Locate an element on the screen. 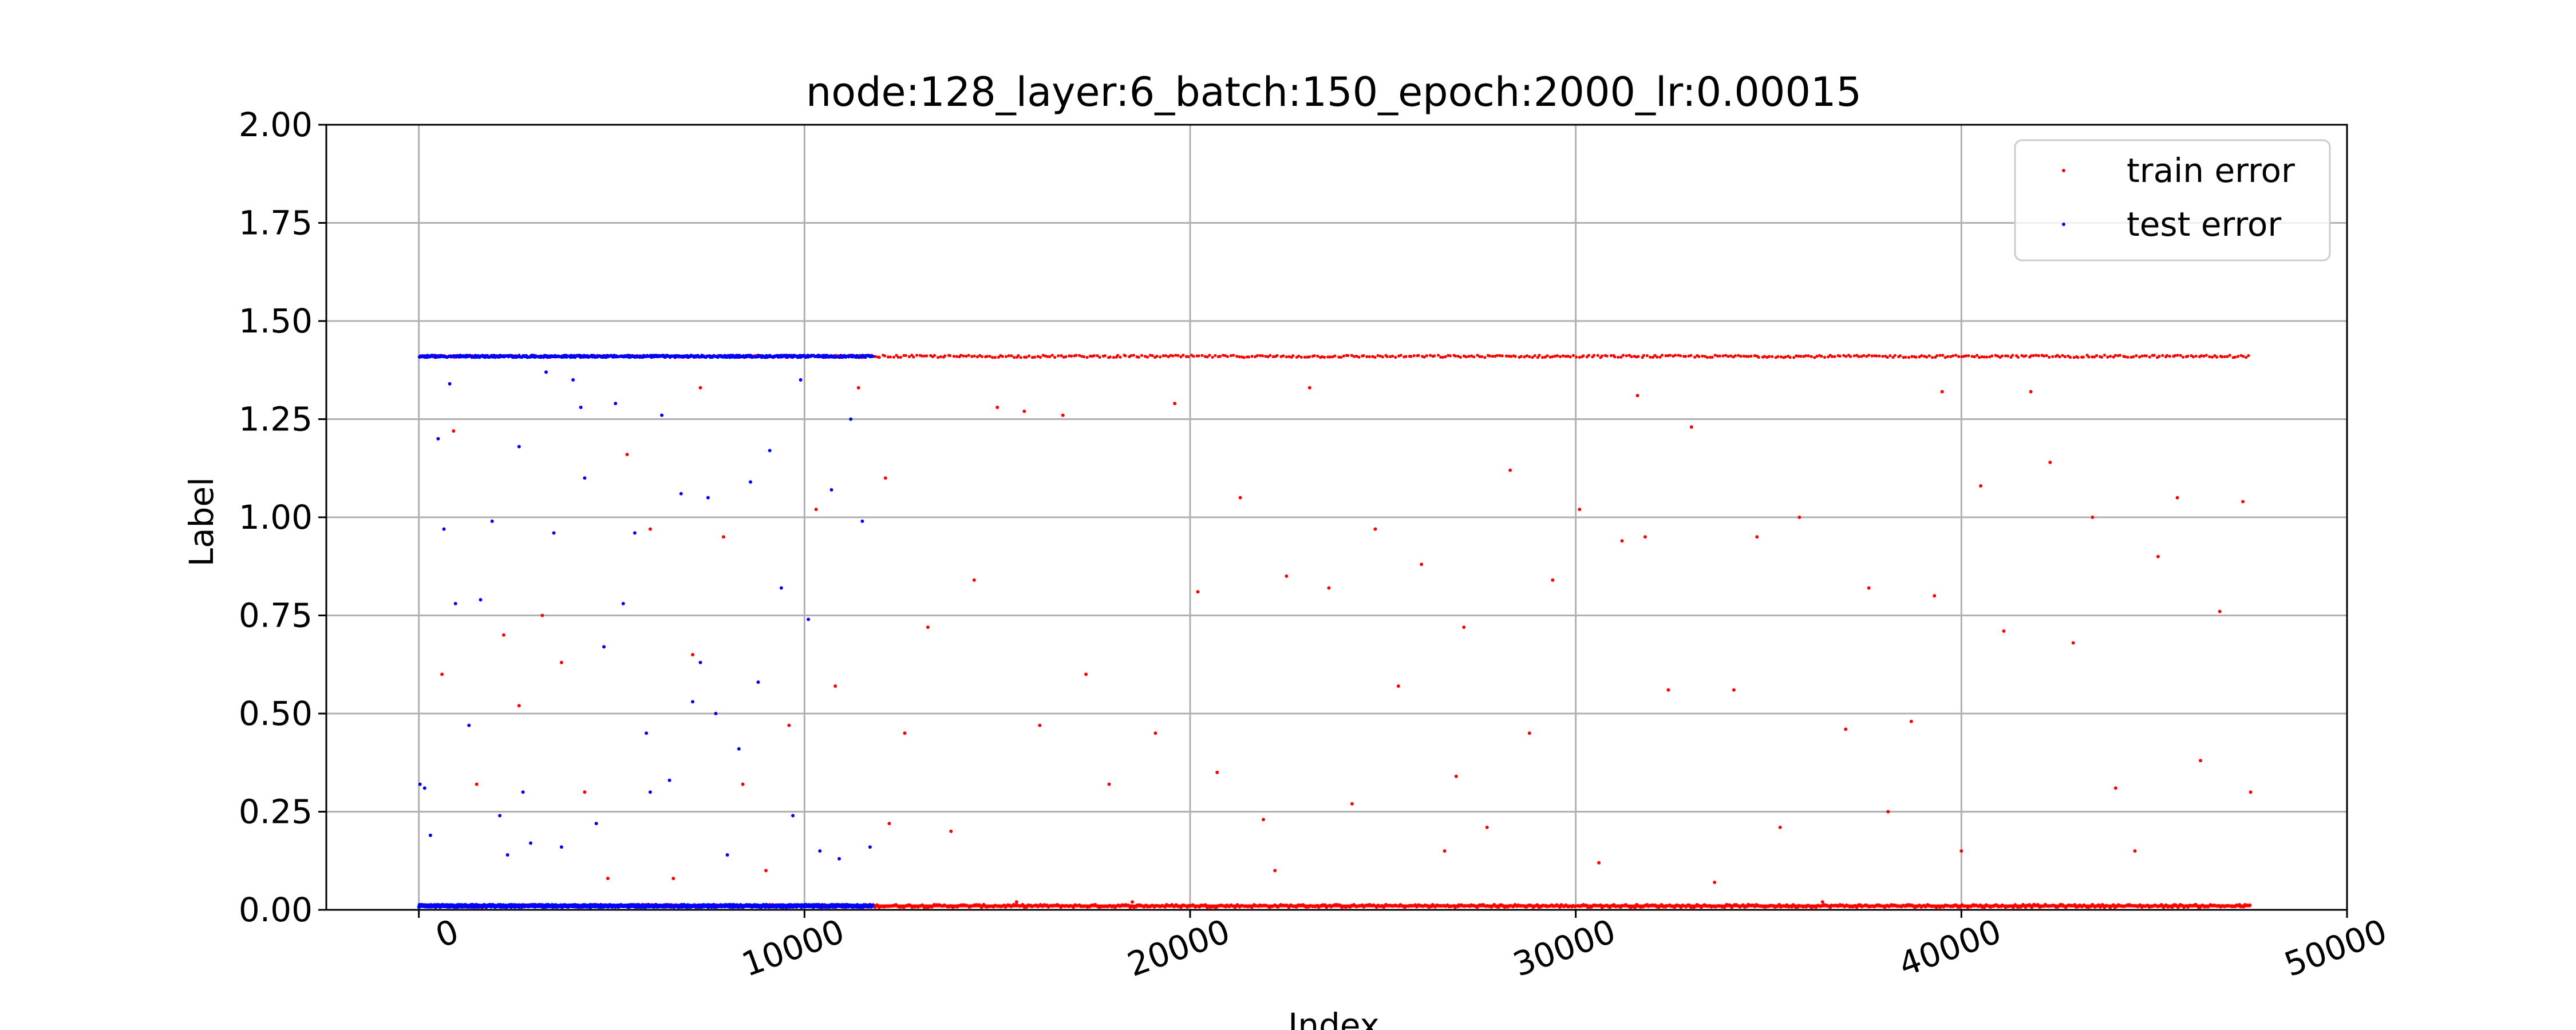 The width and height of the screenshot is (2576, 1030). legend: train error test error is located at coordinates (2172, 200).